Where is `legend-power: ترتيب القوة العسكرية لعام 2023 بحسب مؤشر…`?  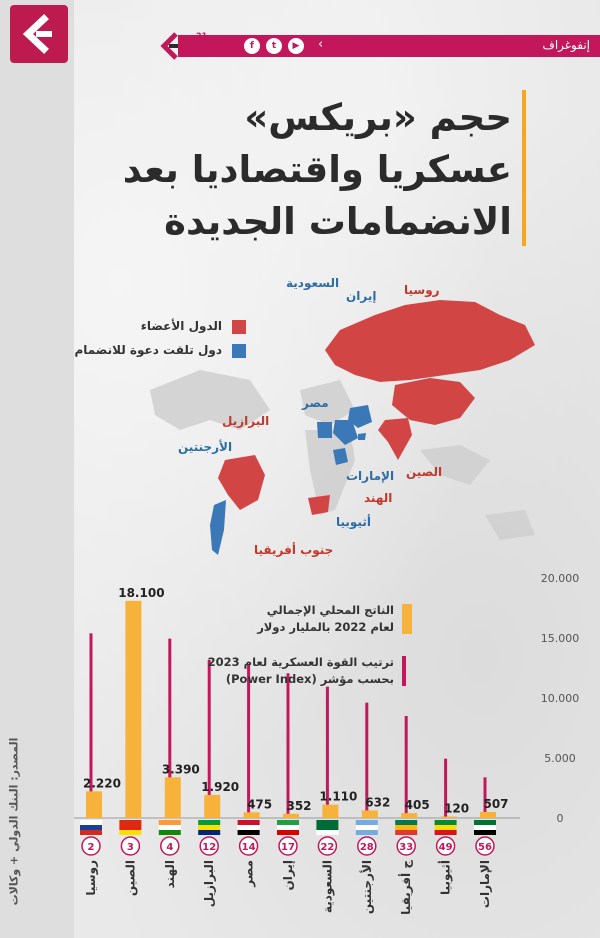 legend-power: ترتيب القوة العسكرية لعام 2023 بحسب مؤشر… is located at coordinates (301, 671).